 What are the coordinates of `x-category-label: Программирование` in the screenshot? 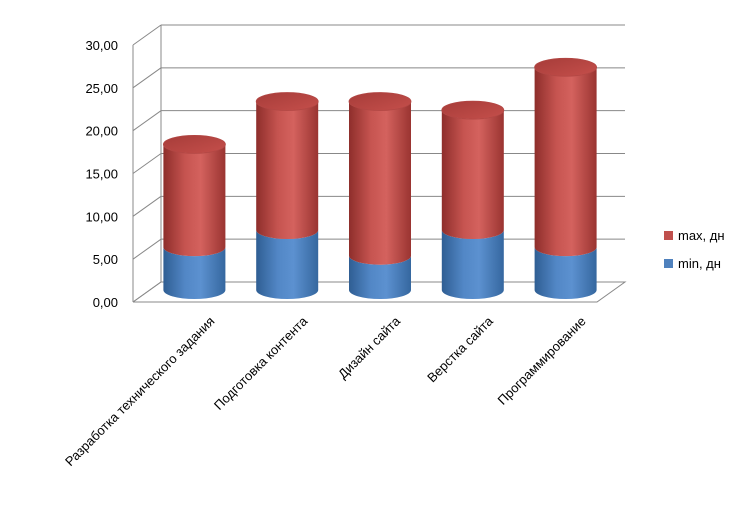 It's located at (541, 361).